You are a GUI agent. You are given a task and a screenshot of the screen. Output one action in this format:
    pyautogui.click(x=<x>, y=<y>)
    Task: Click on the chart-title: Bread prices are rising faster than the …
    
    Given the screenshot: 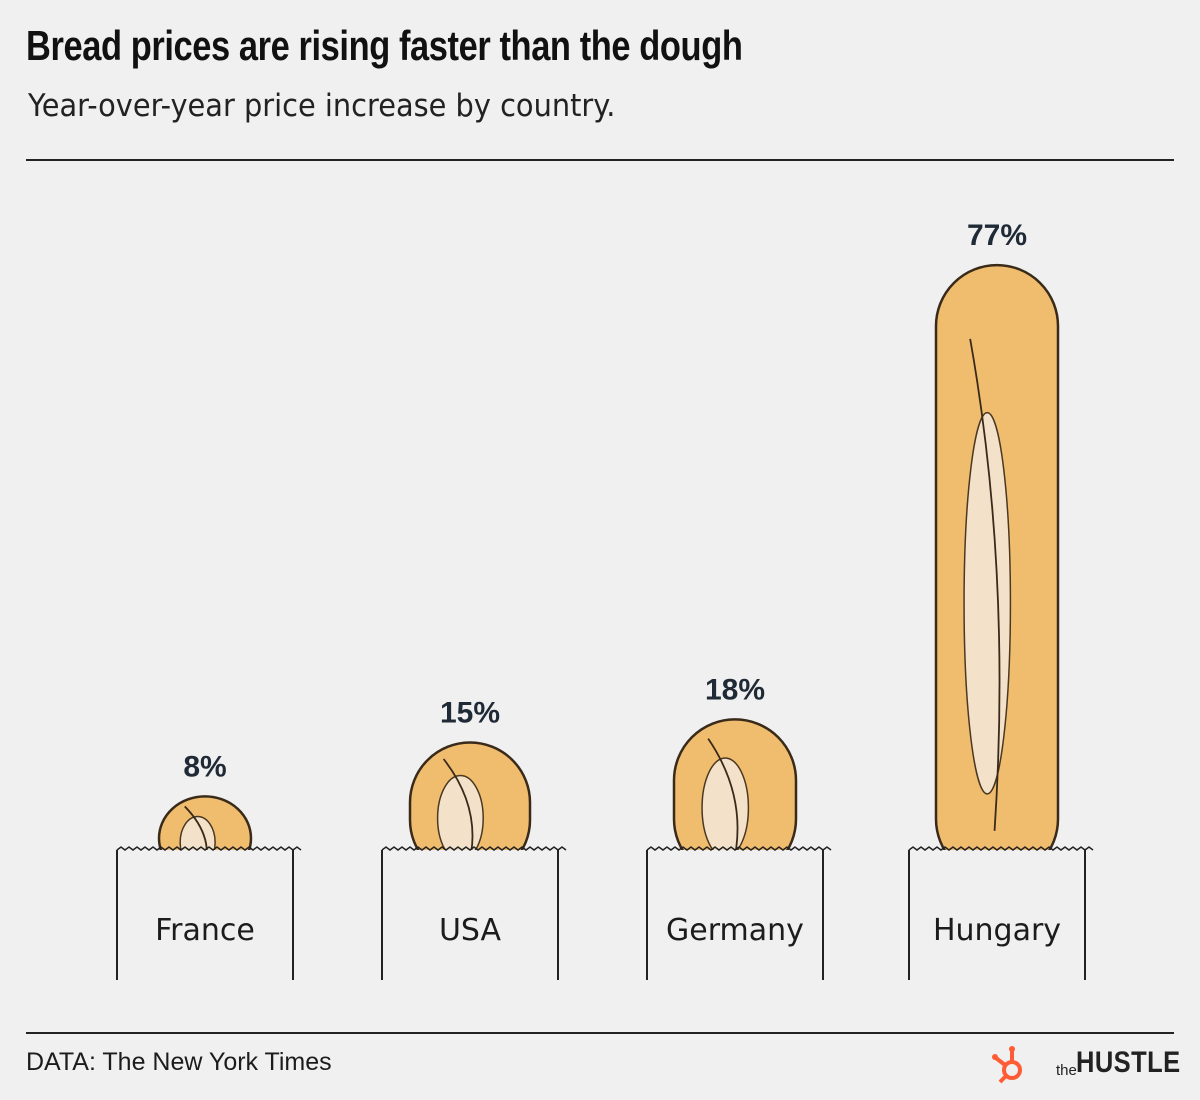 What is the action you would take?
    pyautogui.click(x=384, y=45)
    